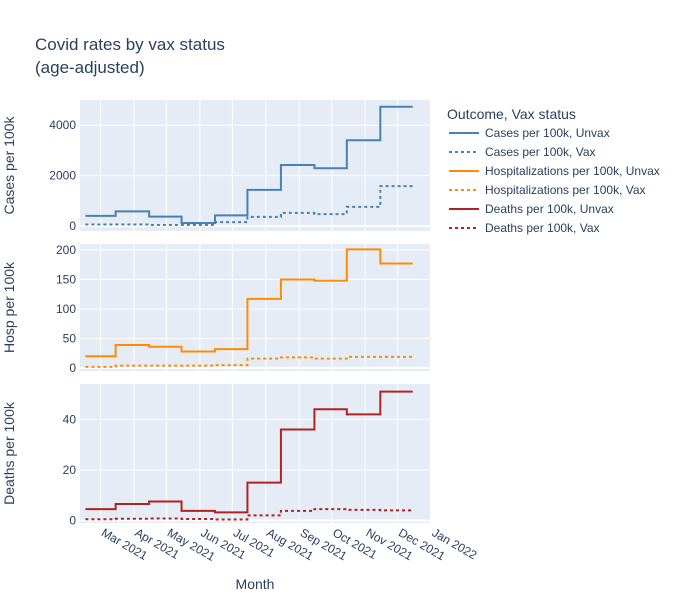  What do you see at coordinates (511, 114) in the screenshot?
I see `legend-title: Outcome, Vax status` at bounding box center [511, 114].